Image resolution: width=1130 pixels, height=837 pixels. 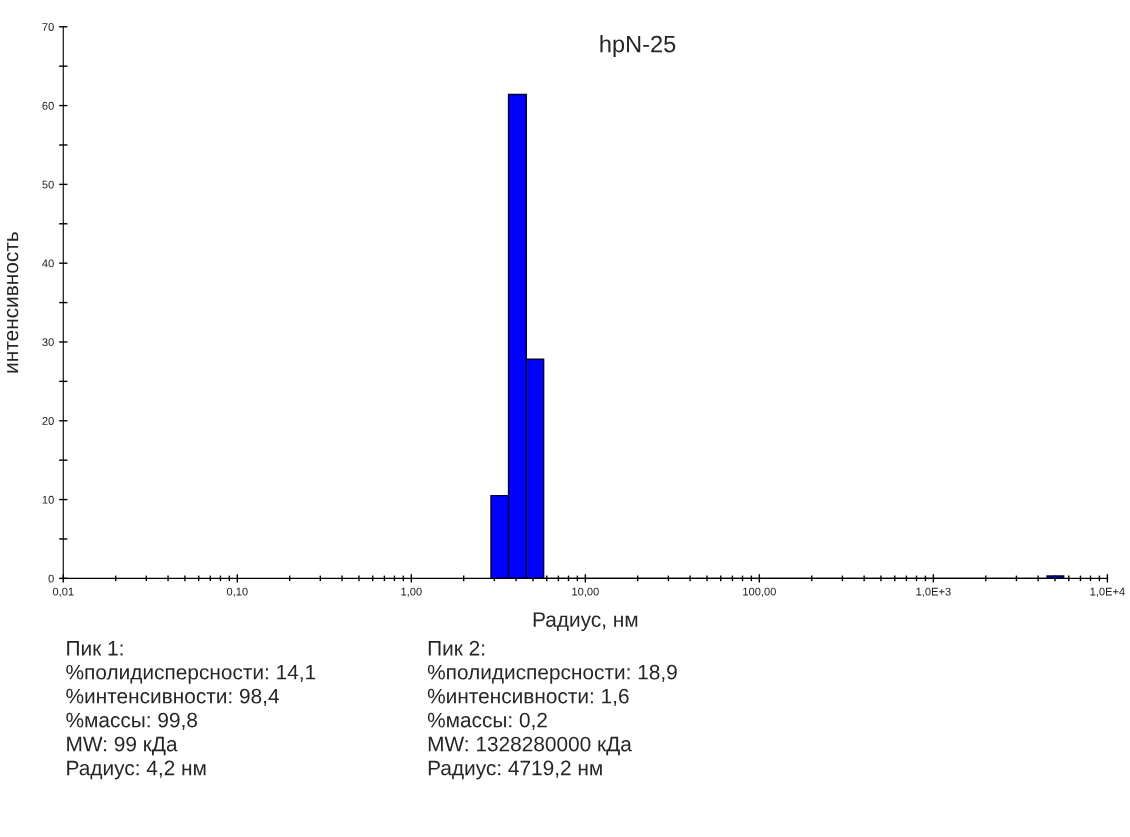 What do you see at coordinates (191, 710) in the screenshot?
I see `text: Пик 1: %полидисперсности: 14,1 %интенсивности: 98,4 %массы: 99,8 MW: 99 кДа Радиус: 4,2 нм` at bounding box center [191, 710].